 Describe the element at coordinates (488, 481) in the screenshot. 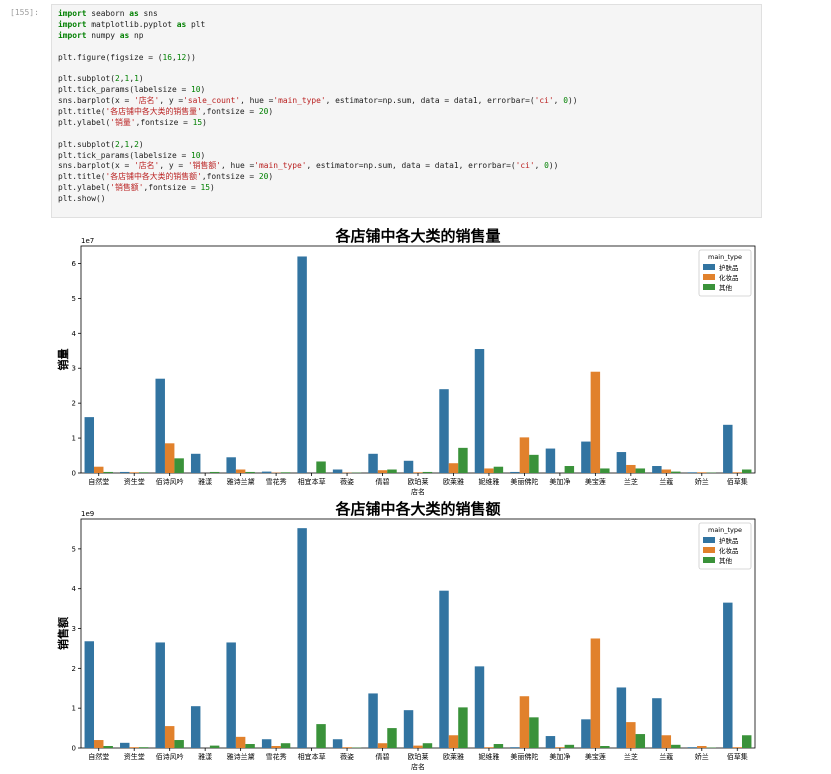

I see `x-tick-label: 妮维雅` at that location.